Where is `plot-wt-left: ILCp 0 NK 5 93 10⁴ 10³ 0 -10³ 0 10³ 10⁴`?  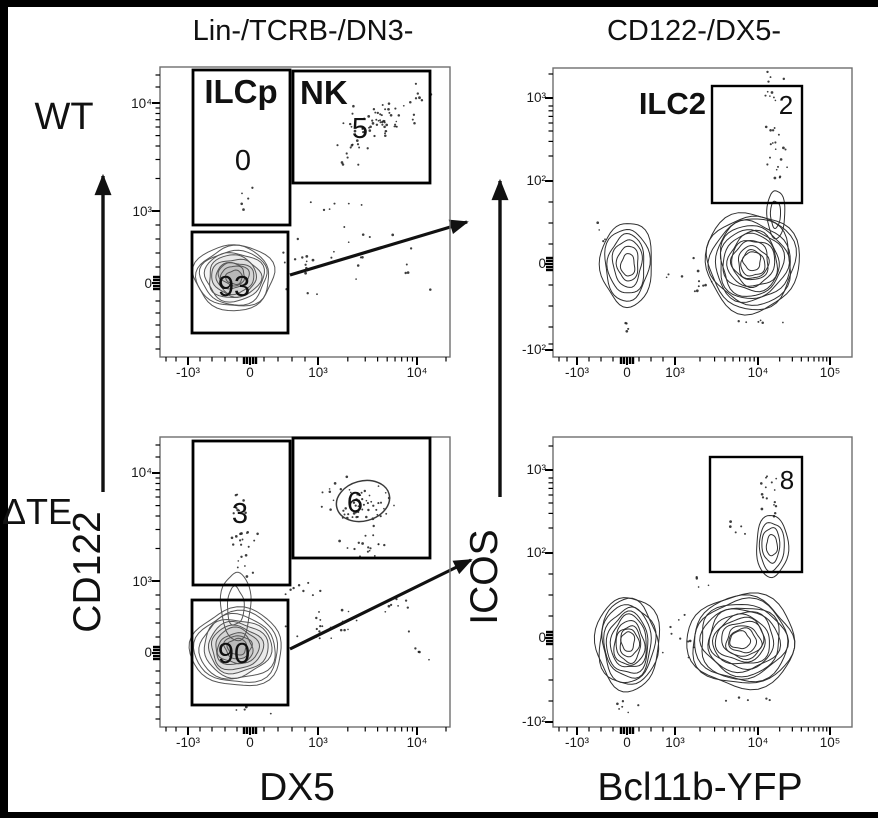
plot-wt-left: ILCp 0 NK 5 93 10⁴ 10³ 0 -10³ 0 10³ 10⁴ is located at coordinates (291, 223).